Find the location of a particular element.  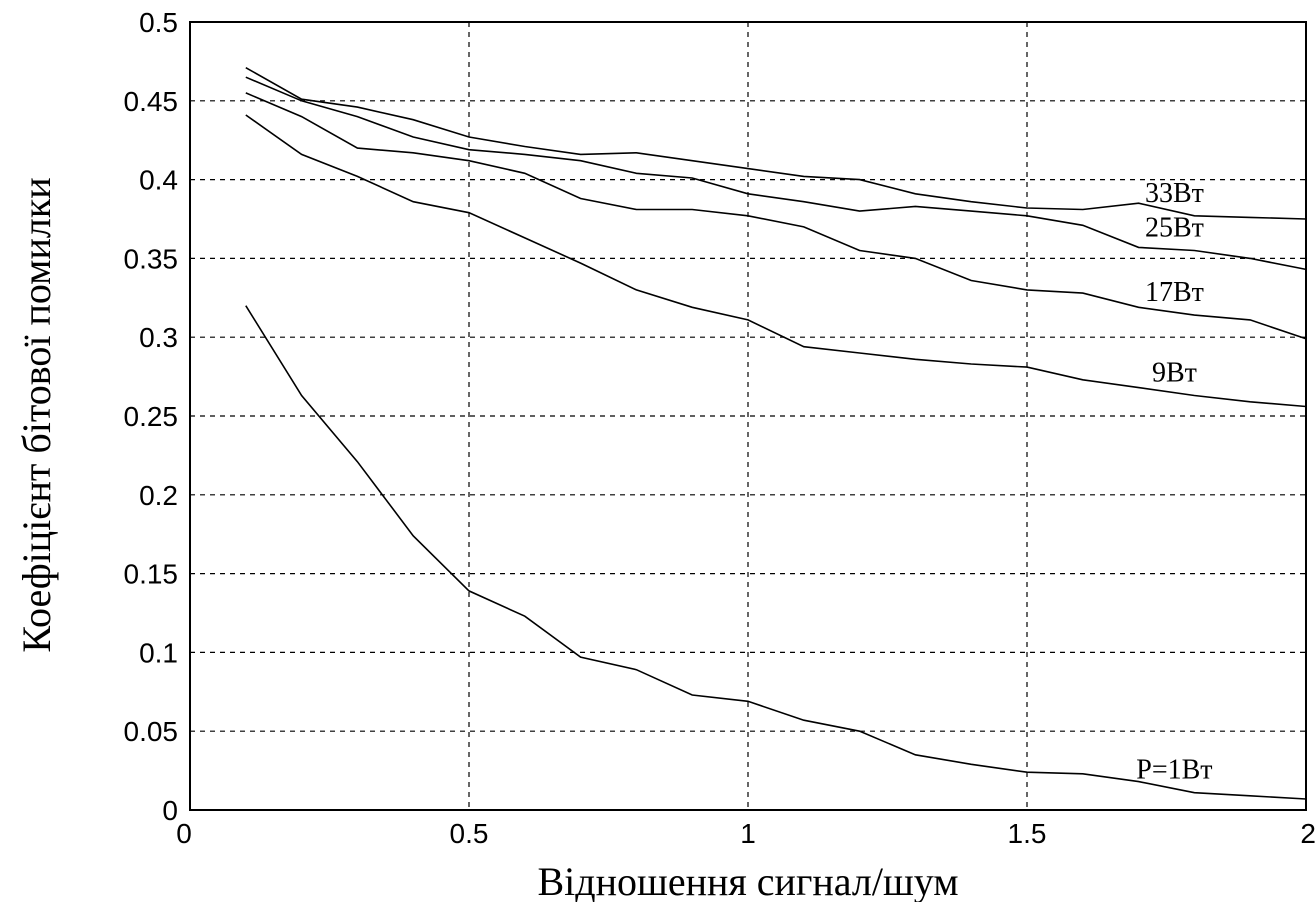

series-label-1: 25Вт is located at coordinates (1174, 228).